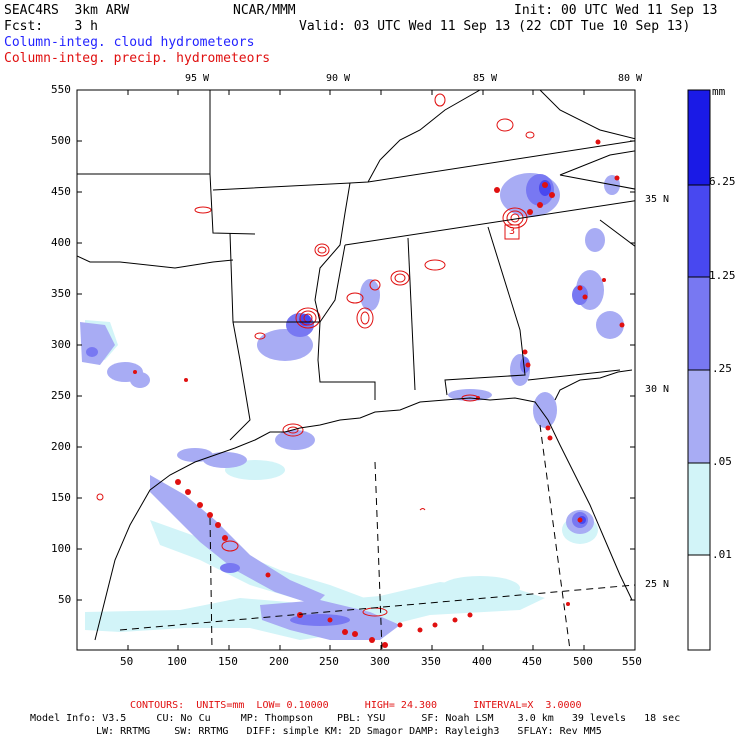 Image resolution: width=740 pixels, height=740 pixels. Describe the element at coordinates (65, 599) in the screenshot. I see `y-tick-label: 50` at that location.